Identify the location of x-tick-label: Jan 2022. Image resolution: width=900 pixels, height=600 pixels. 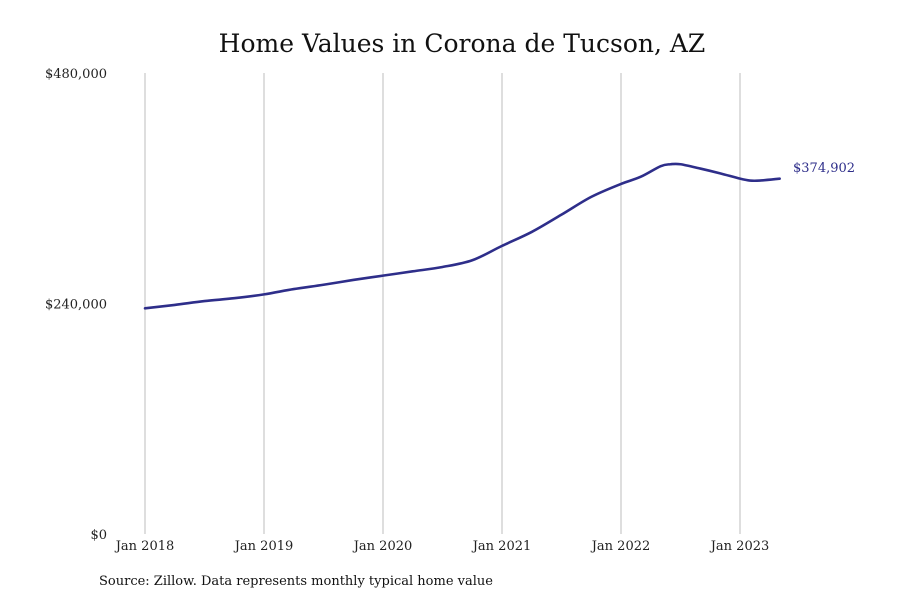
(620, 546).